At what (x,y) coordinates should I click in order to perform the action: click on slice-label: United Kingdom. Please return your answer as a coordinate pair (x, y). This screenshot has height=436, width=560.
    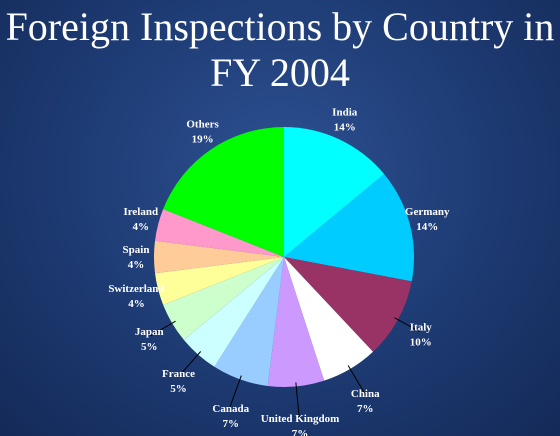
    Looking at the image, I should click on (300, 419).